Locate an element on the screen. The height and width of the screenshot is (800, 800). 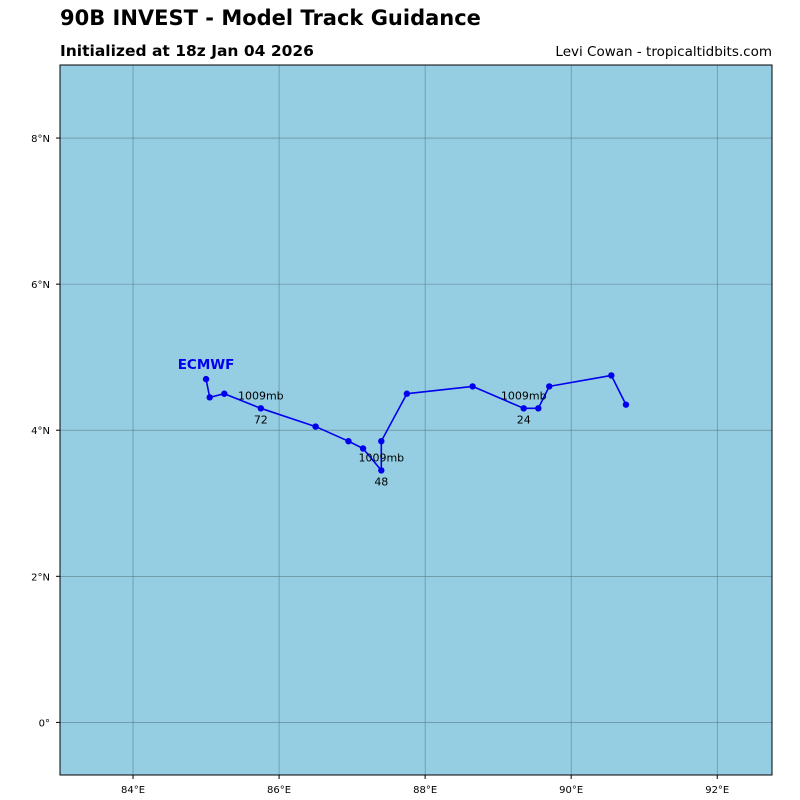
lat-tick-label: 4°N is located at coordinates (40, 431).